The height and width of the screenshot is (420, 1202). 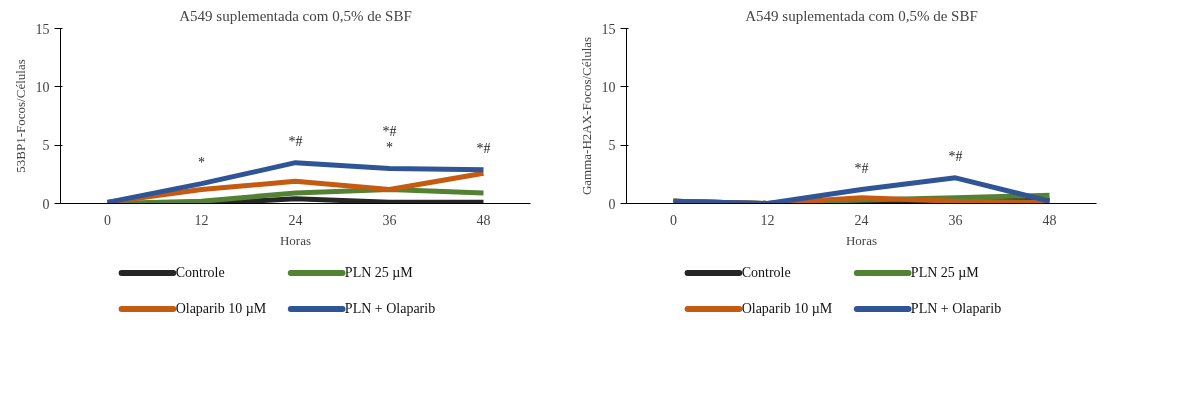 What do you see at coordinates (20, 116) in the screenshot?
I see `y-axis-title: 53BP1-Focos/Células` at bounding box center [20, 116].